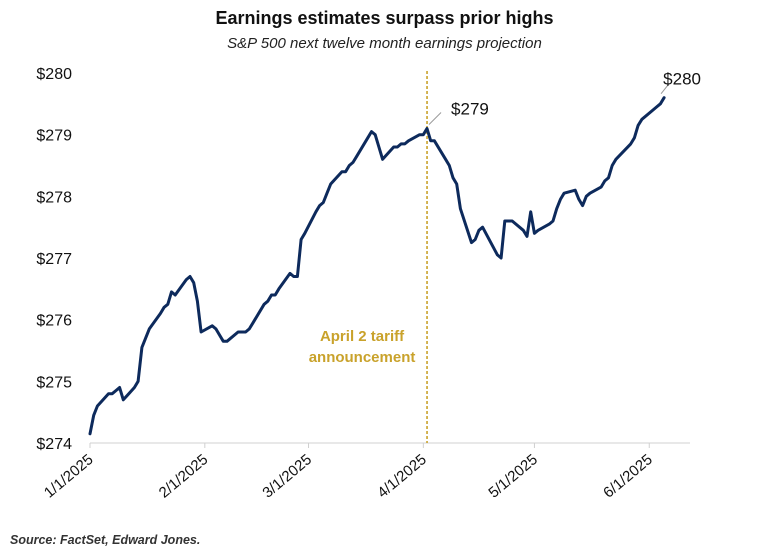 This screenshot has height=556, width=769. I want to click on source-note: Source: FactSet, Edward Jones., so click(105, 540).